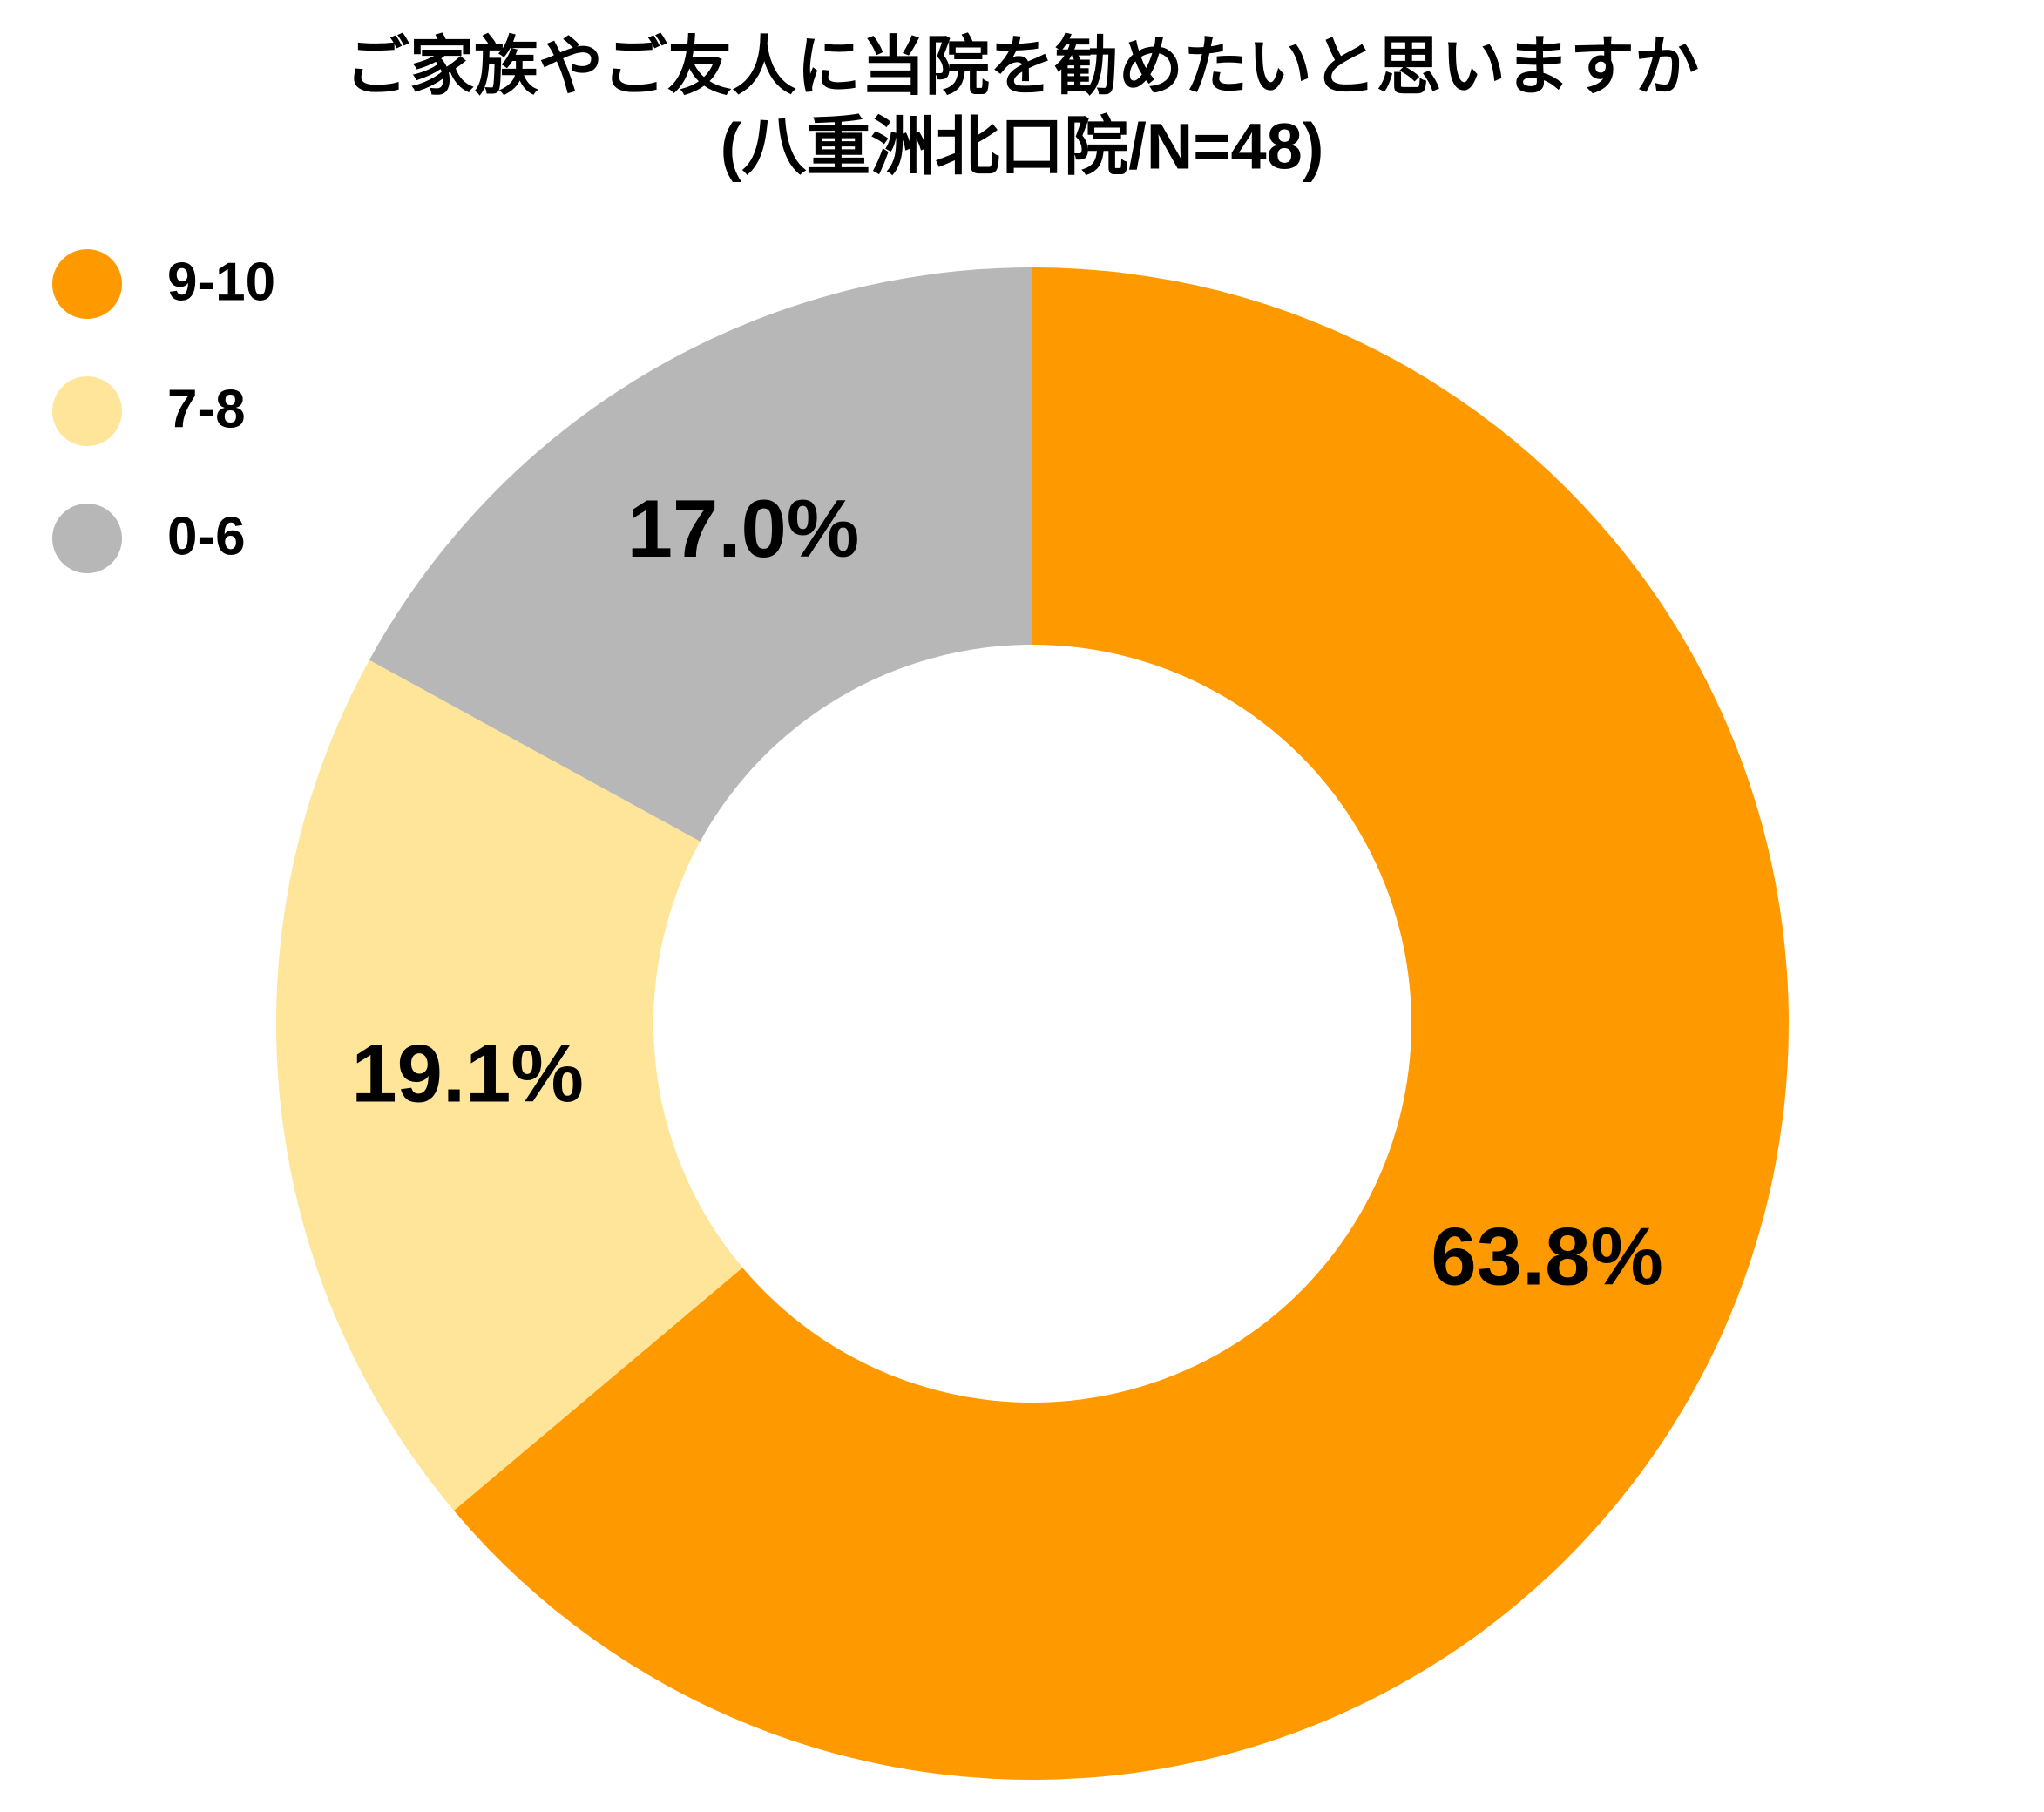 The image size is (2044, 1812). Describe the element at coordinates (1023, 147) in the screenshot. I see `chart-subtitle: (八重洲北口院/N=48)` at that location.